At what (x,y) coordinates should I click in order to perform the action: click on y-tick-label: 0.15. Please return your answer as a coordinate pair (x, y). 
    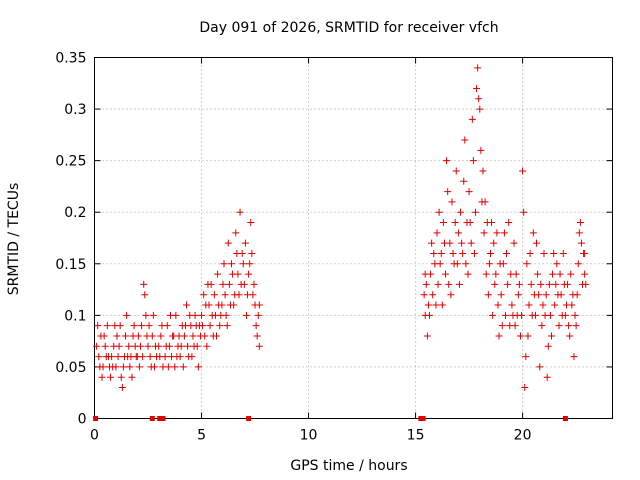
    Looking at the image, I should click on (70, 265).